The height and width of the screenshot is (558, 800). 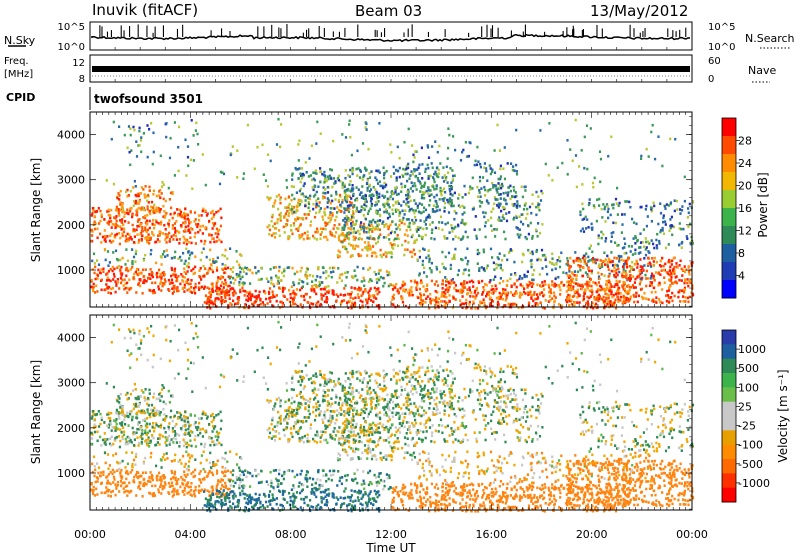 What do you see at coordinates (729, 235) in the screenshot?
I see `colorbar-swatch` at bounding box center [729, 235].